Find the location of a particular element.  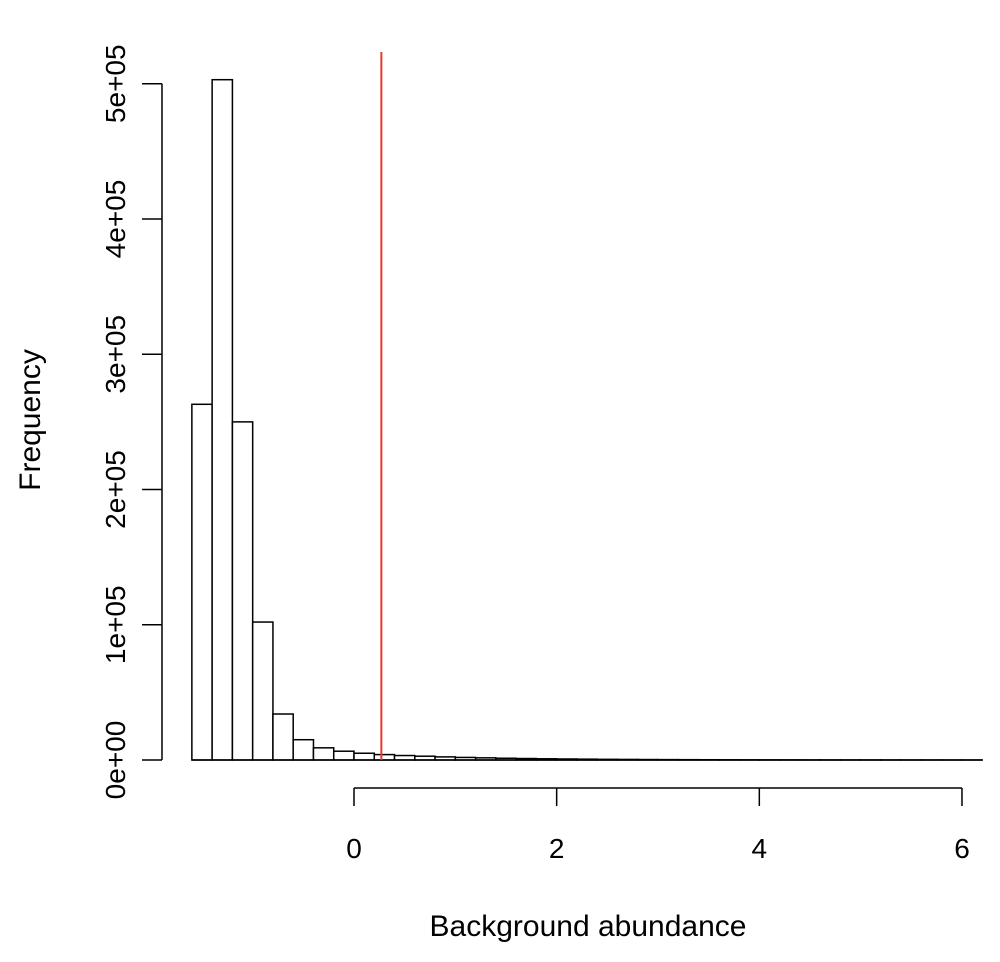

x-axis-title: Background abundance is located at coordinates (588, 926).